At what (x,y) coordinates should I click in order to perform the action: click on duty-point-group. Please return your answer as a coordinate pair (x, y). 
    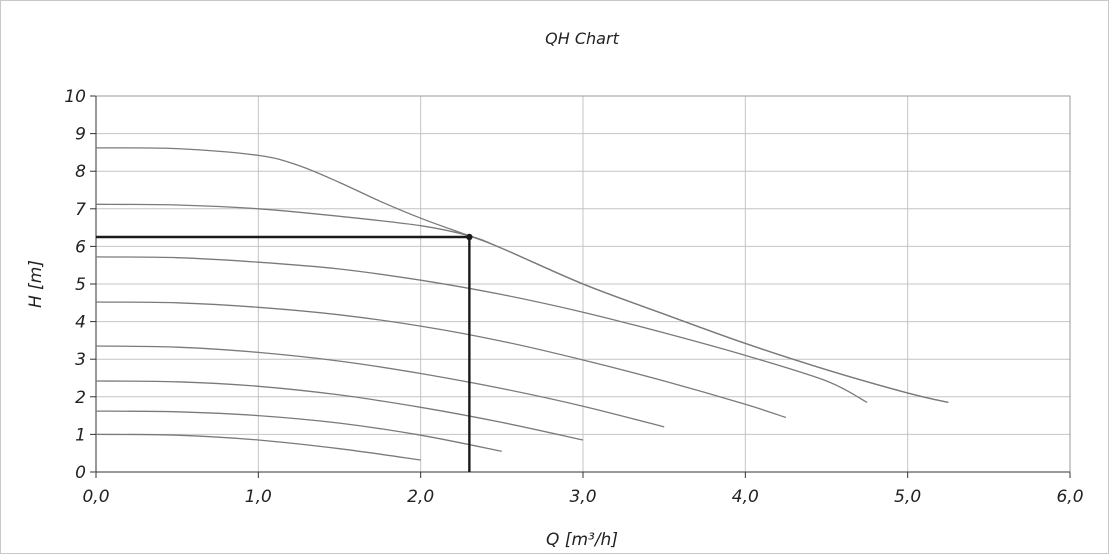
    Looking at the image, I should click on (284, 352).